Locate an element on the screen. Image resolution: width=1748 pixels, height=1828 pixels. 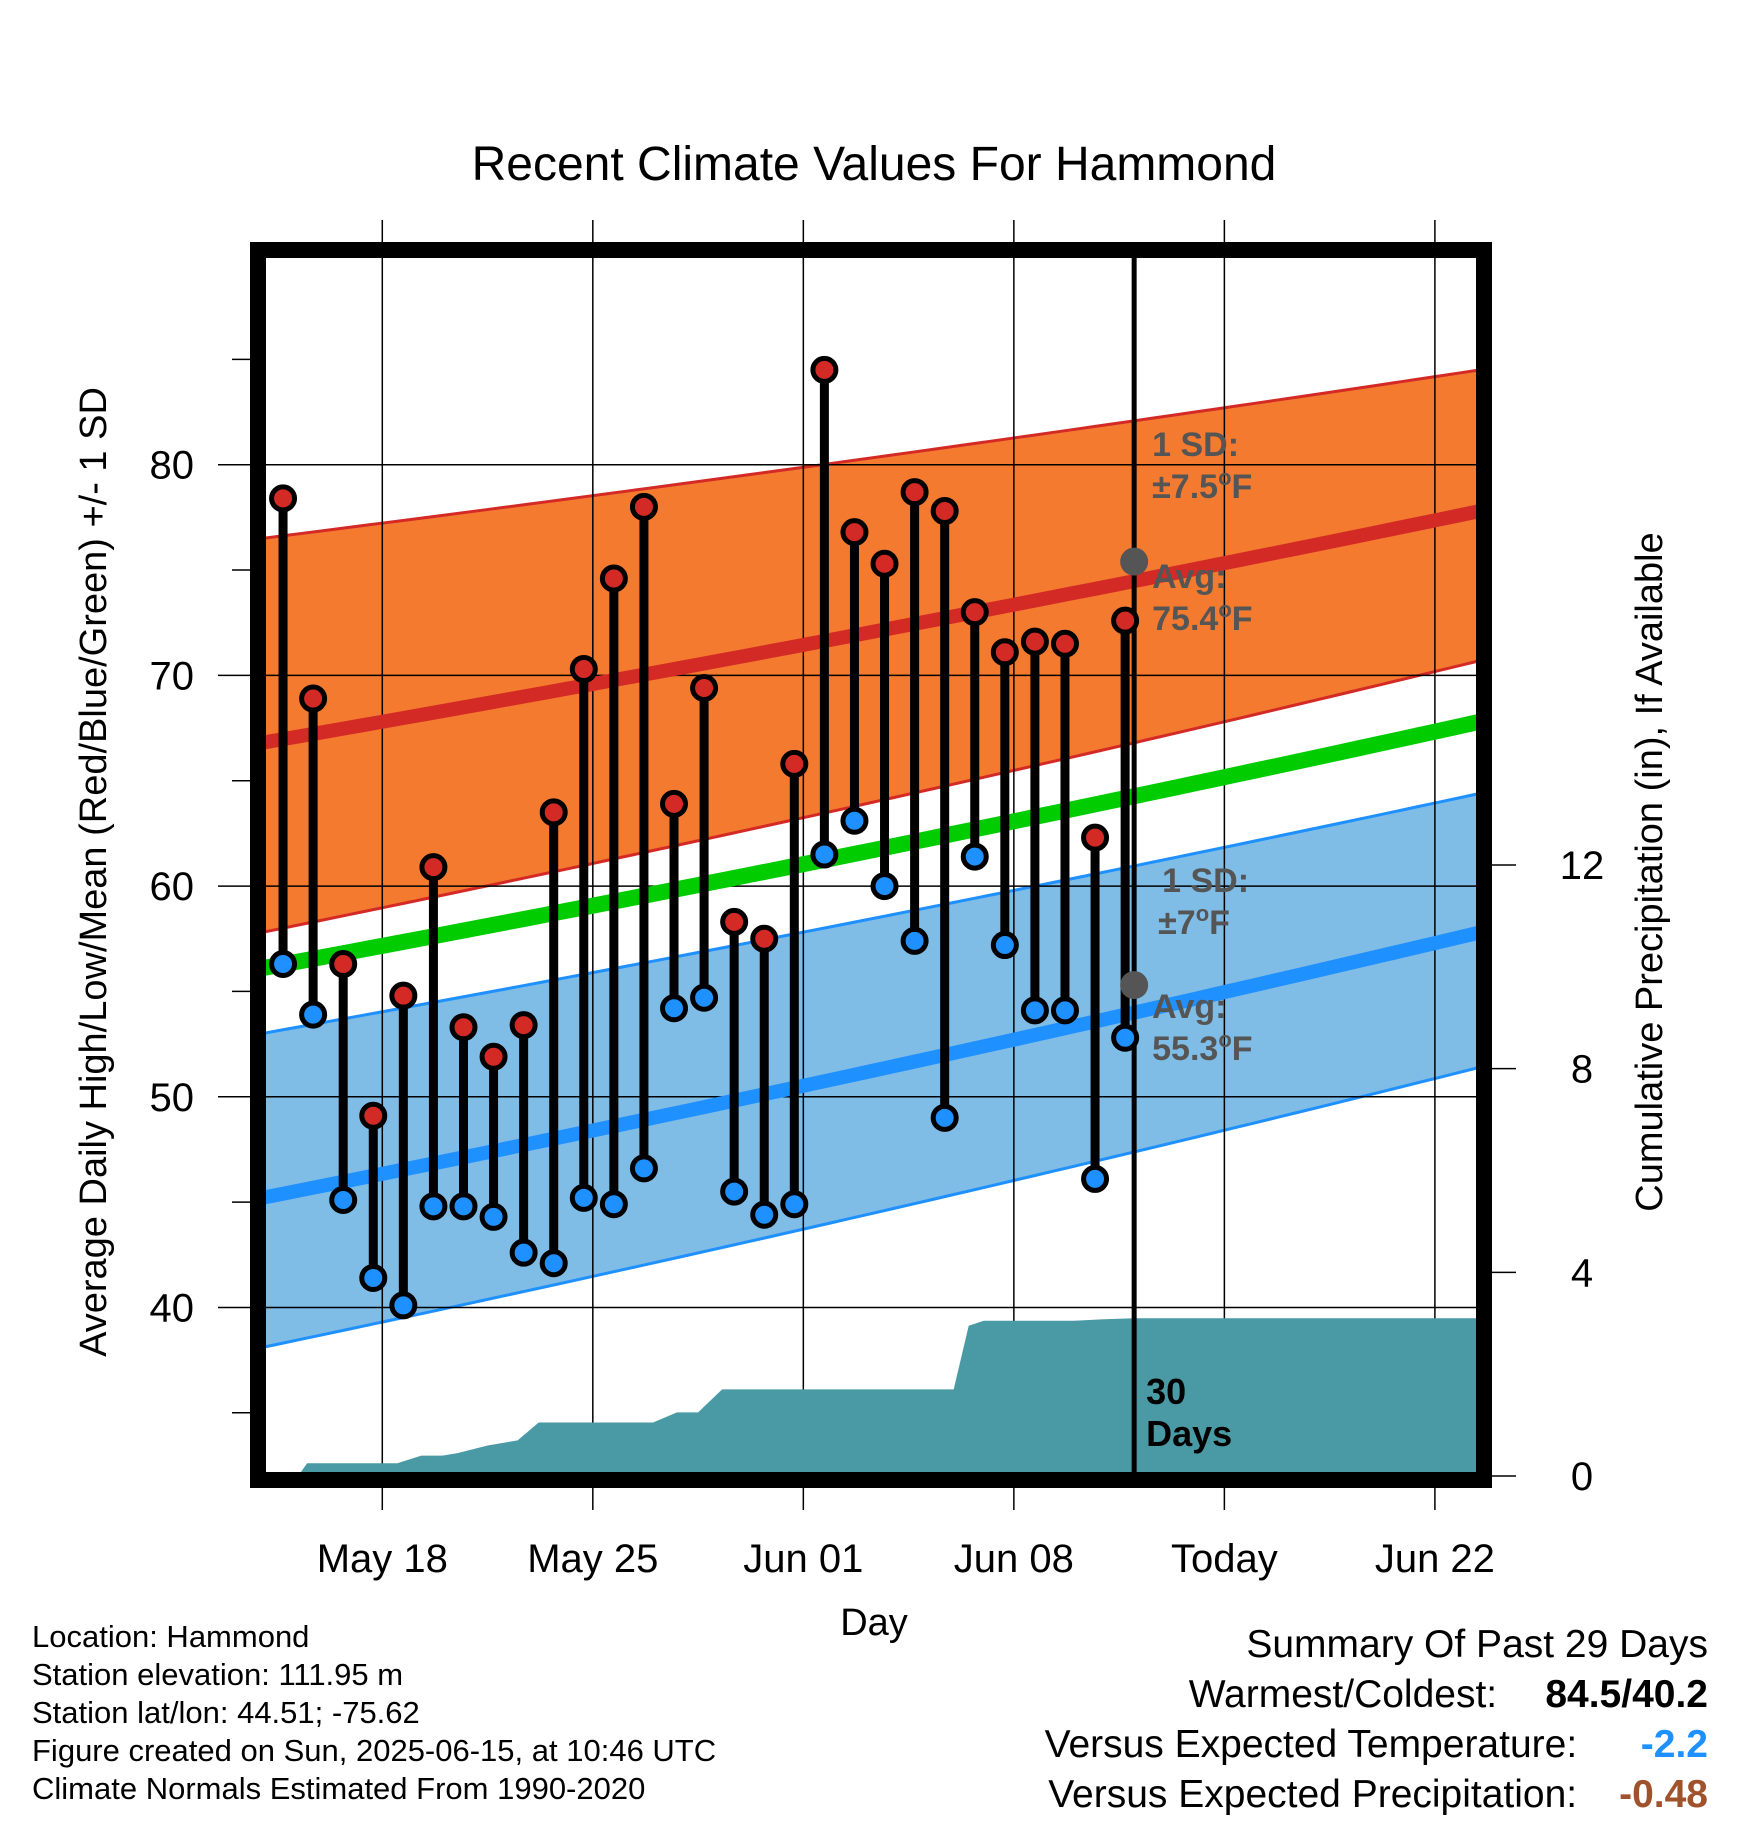
low-sd-lower-edge is located at coordinates (871, 1207).